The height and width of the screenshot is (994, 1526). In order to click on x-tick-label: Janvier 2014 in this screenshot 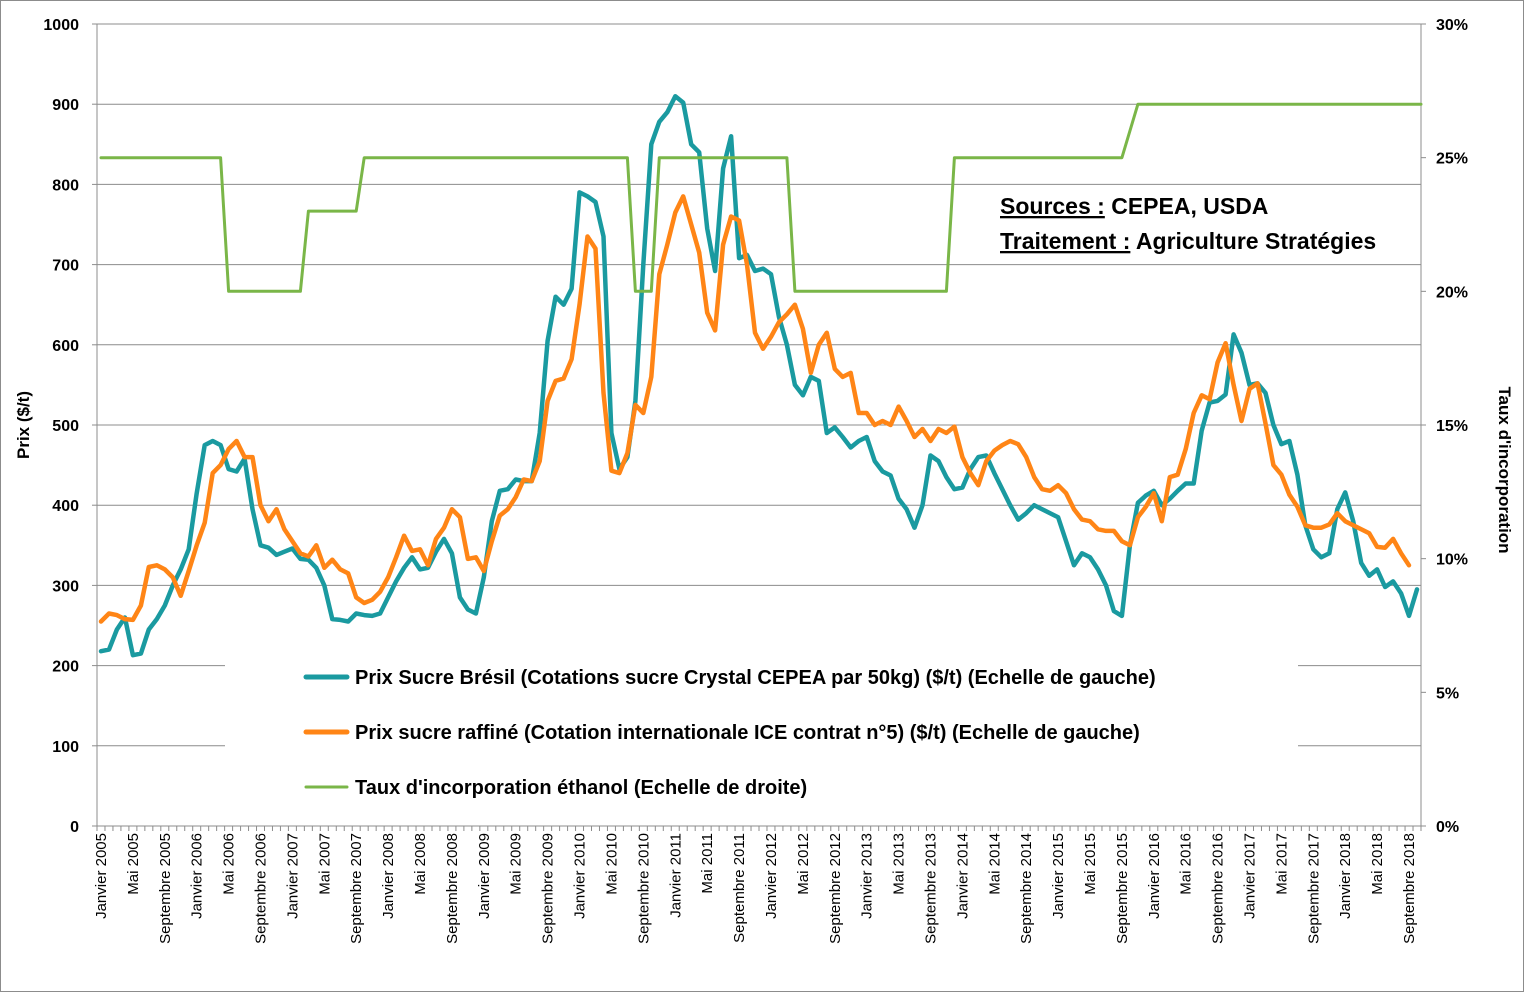, I will do `click(962, 876)`.